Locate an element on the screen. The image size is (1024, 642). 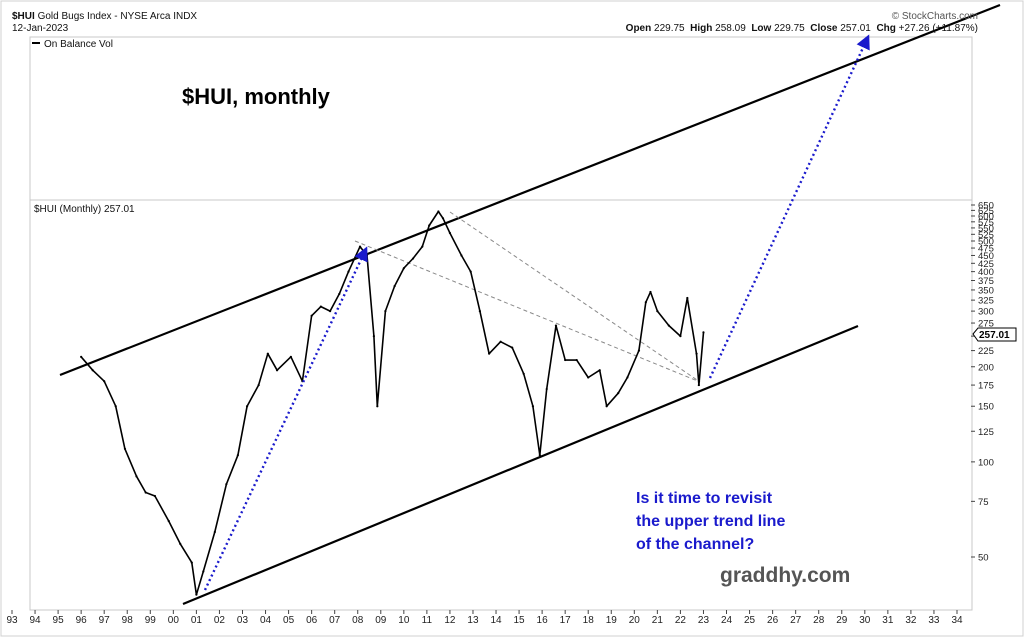
x-tick-label: 31 is located at coordinates (888, 620).